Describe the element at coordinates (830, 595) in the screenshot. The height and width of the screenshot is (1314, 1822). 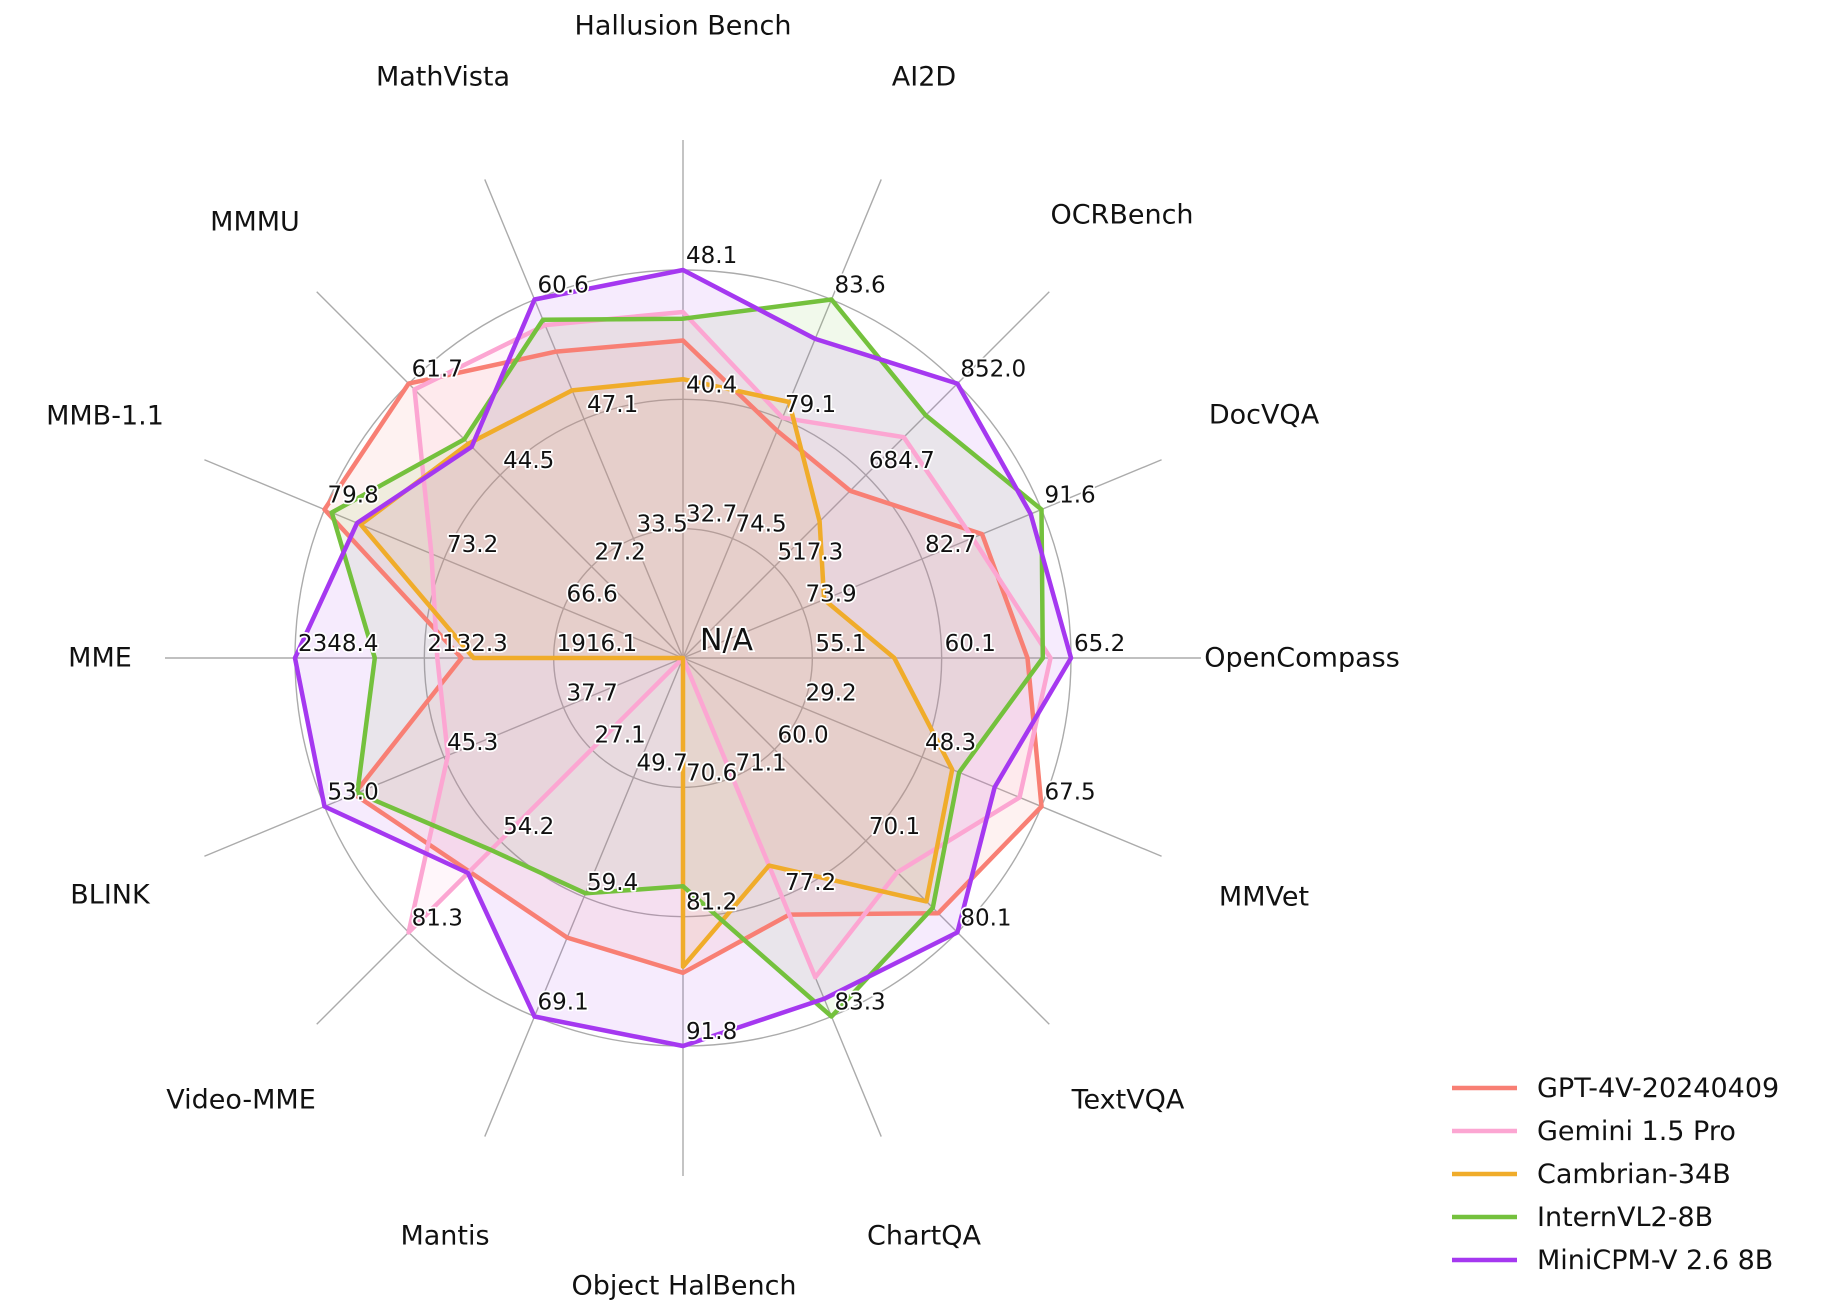
I see `ring-label-docvqa-1: 73.9` at that location.